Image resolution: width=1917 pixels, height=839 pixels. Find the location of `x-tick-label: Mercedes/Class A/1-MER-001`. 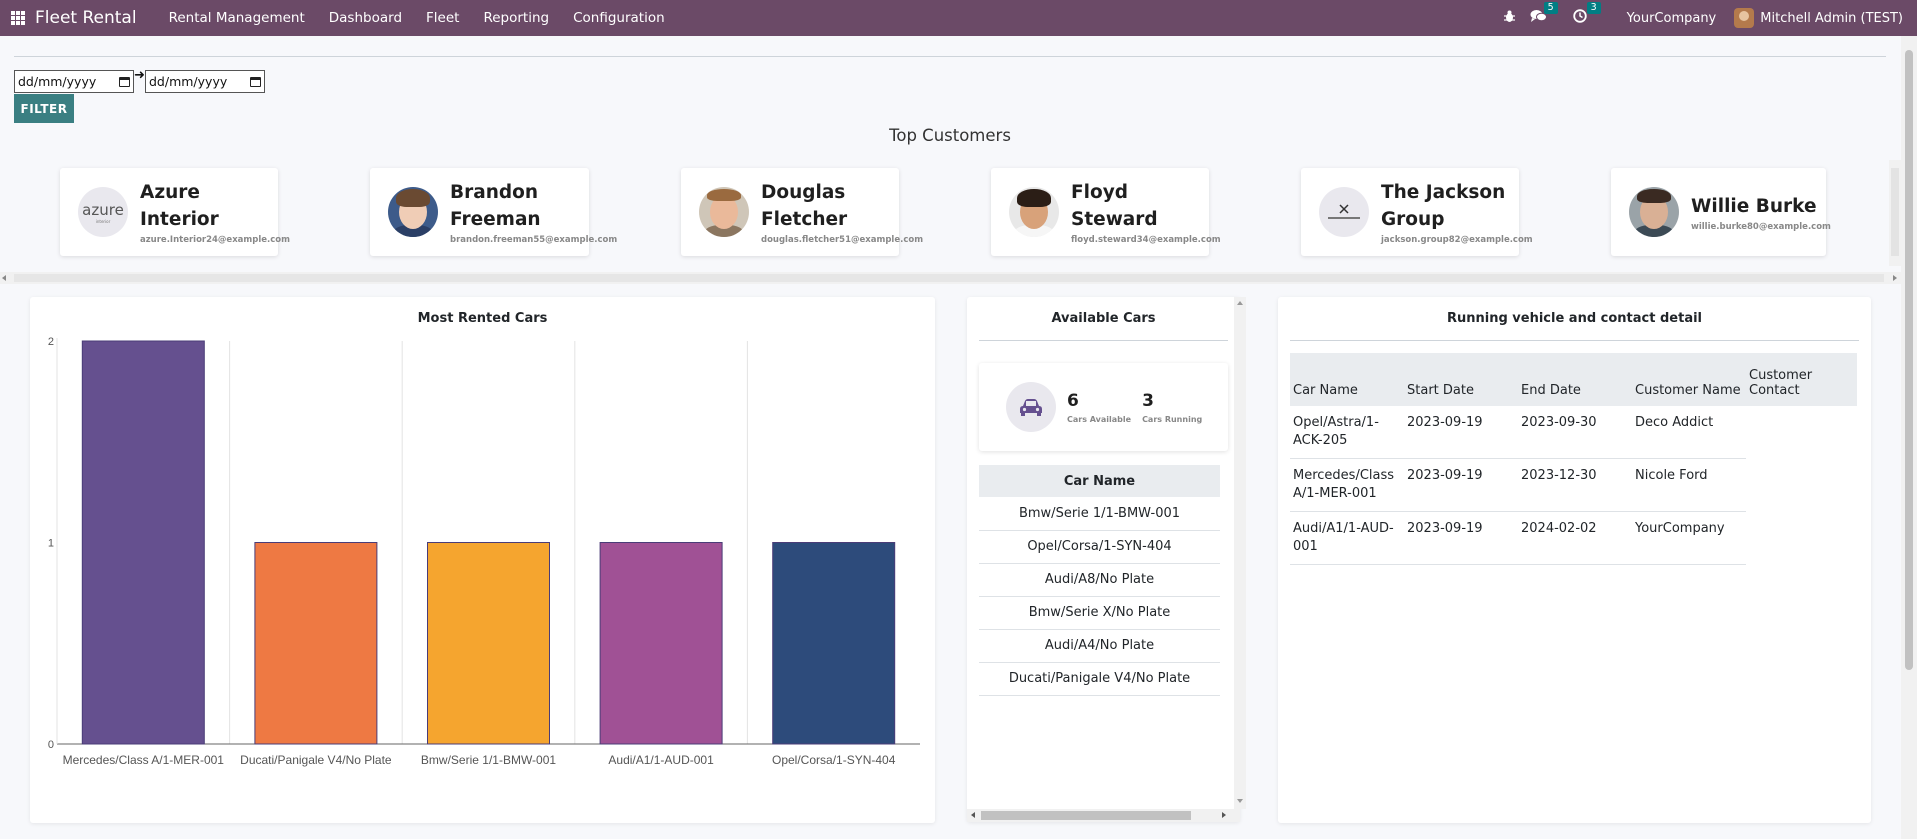

x-tick-label: Mercedes/Class A/1-MER-001 is located at coordinates (144, 760).